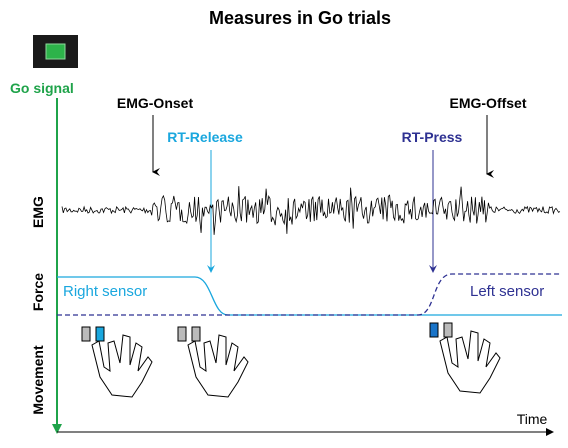 This screenshot has height=448, width=568. I want to click on emg-trace, so click(311, 210).